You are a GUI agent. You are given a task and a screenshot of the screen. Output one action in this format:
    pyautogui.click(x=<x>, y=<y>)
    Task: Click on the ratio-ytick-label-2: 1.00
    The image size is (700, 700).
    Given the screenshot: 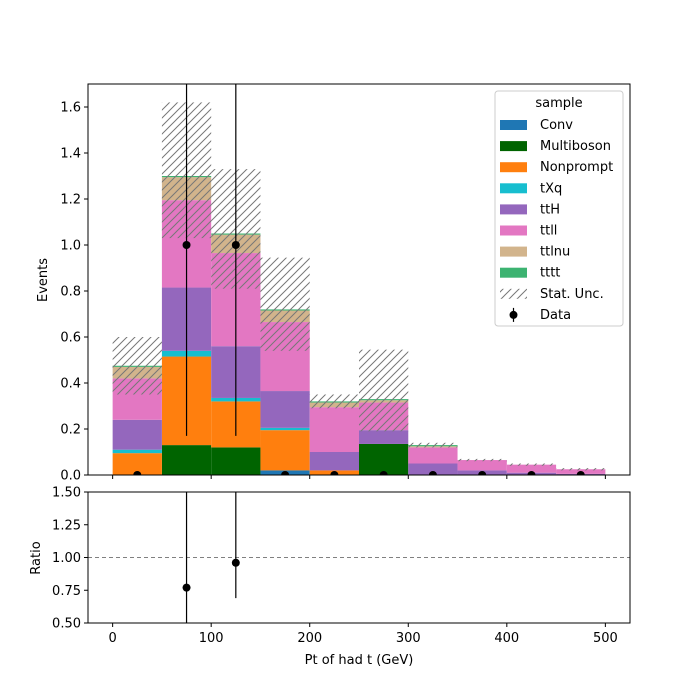 What is the action you would take?
    pyautogui.click(x=66, y=558)
    